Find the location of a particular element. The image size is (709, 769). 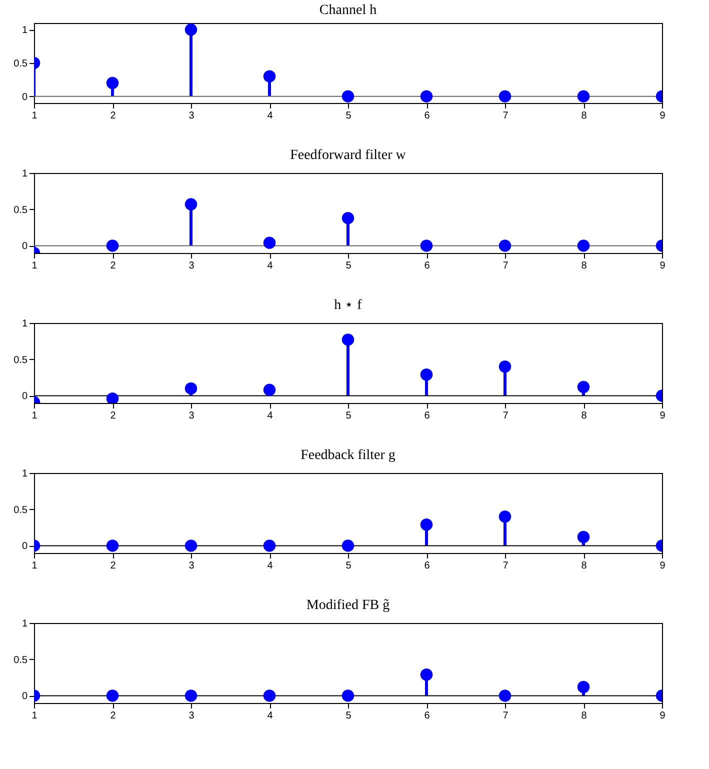

chart-title: Feedforward filter w is located at coordinates (348, 155).